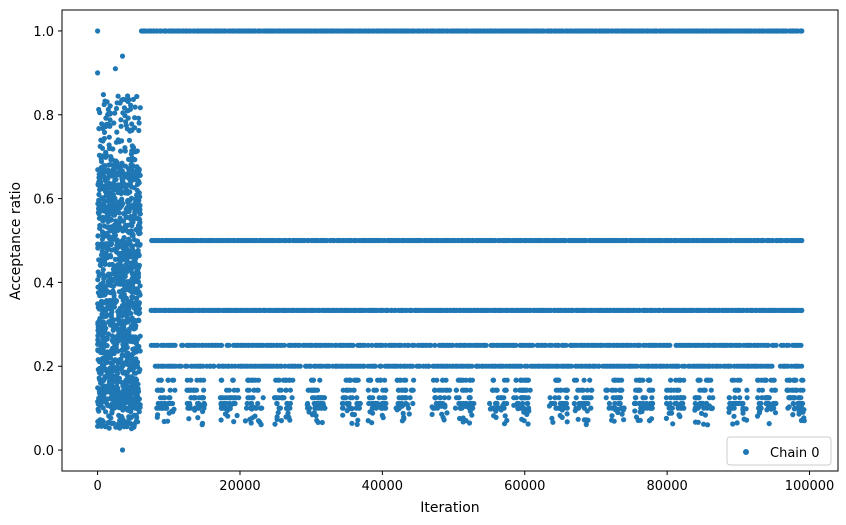 This screenshot has width=846, height=525. Describe the element at coordinates (382, 486) in the screenshot. I see `x-tick-label: 40000` at that location.